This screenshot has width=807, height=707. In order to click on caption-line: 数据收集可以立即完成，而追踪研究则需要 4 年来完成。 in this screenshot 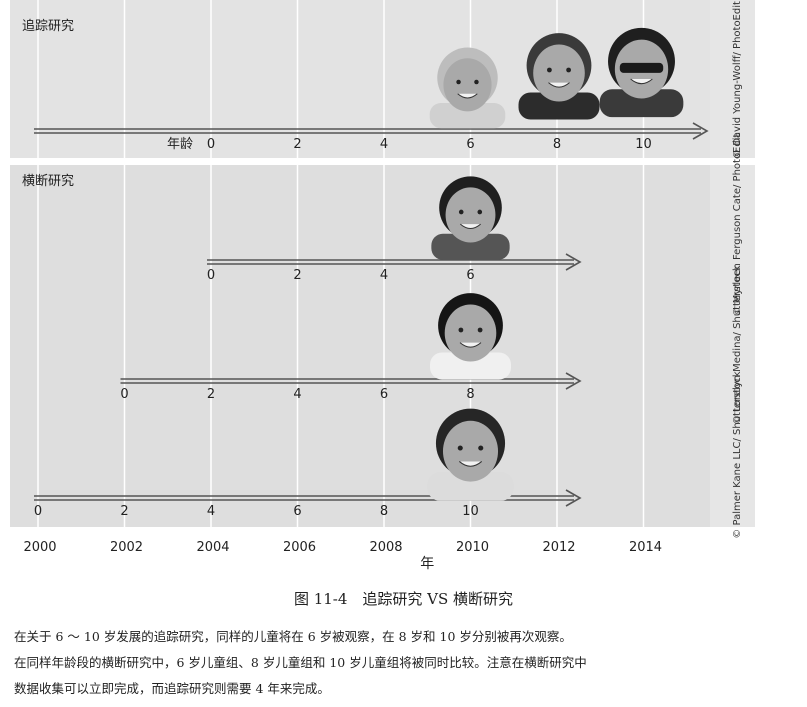, I will do `click(172, 688)`.